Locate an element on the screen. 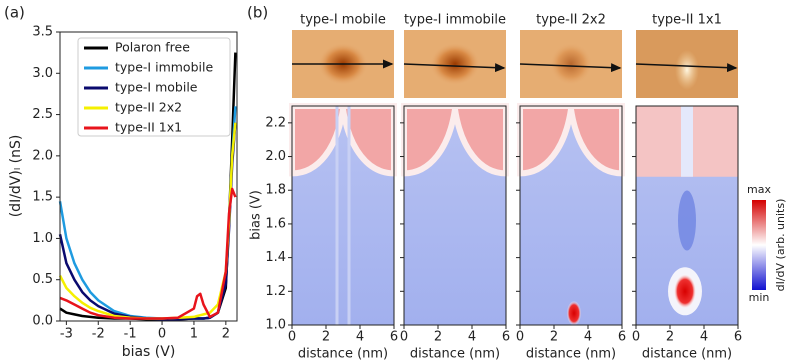  y-tick-label: 1.5 is located at coordinates (42, 197).